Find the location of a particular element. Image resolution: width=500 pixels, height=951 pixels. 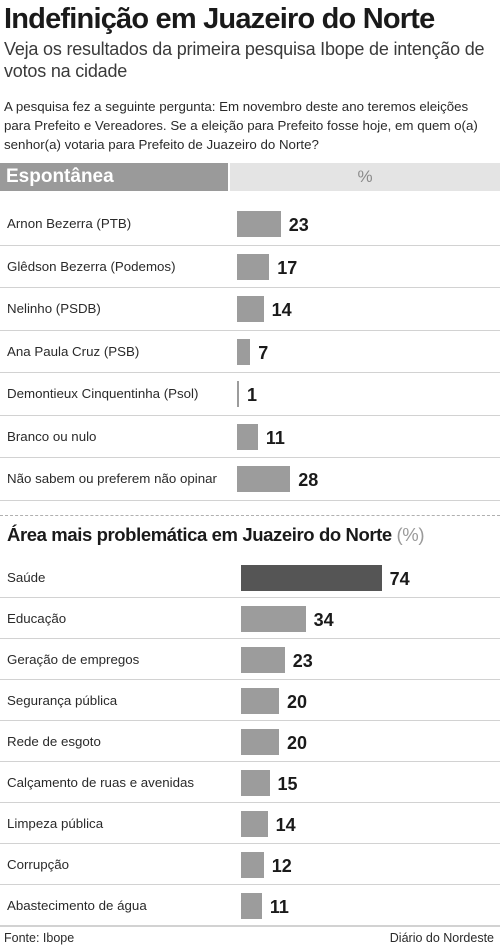

chart1-row: Demontieux Cinquentinha (Psol) 1 is located at coordinates (250, 394).